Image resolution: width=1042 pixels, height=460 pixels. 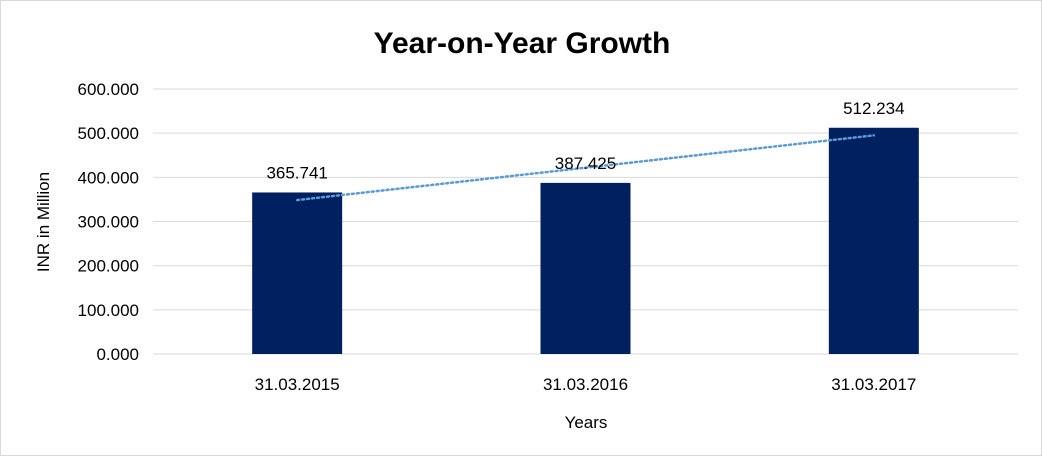 What do you see at coordinates (586, 422) in the screenshot?
I see `x-axis-title: Years` at bounding box center [586, 422].